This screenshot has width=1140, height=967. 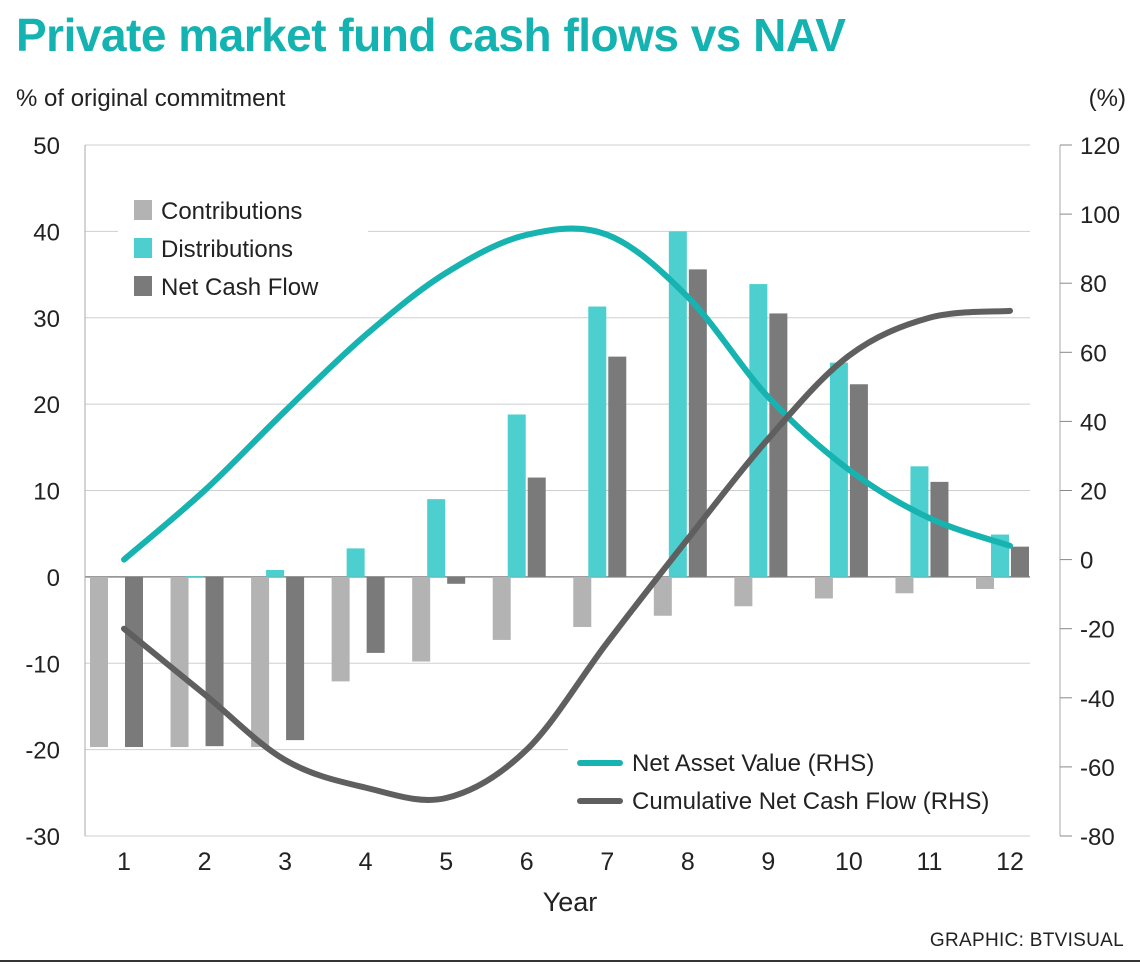 What do you see at coordinates (1097, 630) in the screenshot?
I see `y-tick-label-right: -20` at bounding box center [1097, 630].